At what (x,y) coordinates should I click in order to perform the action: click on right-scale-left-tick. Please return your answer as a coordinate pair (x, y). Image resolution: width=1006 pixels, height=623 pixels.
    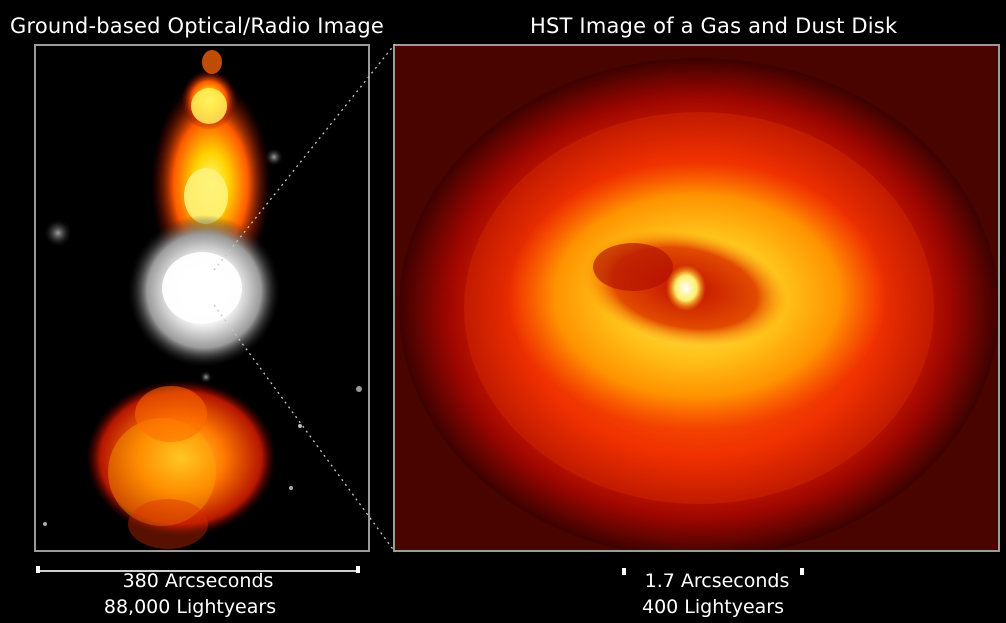
    Looking at the image, I should click on (624, 571).